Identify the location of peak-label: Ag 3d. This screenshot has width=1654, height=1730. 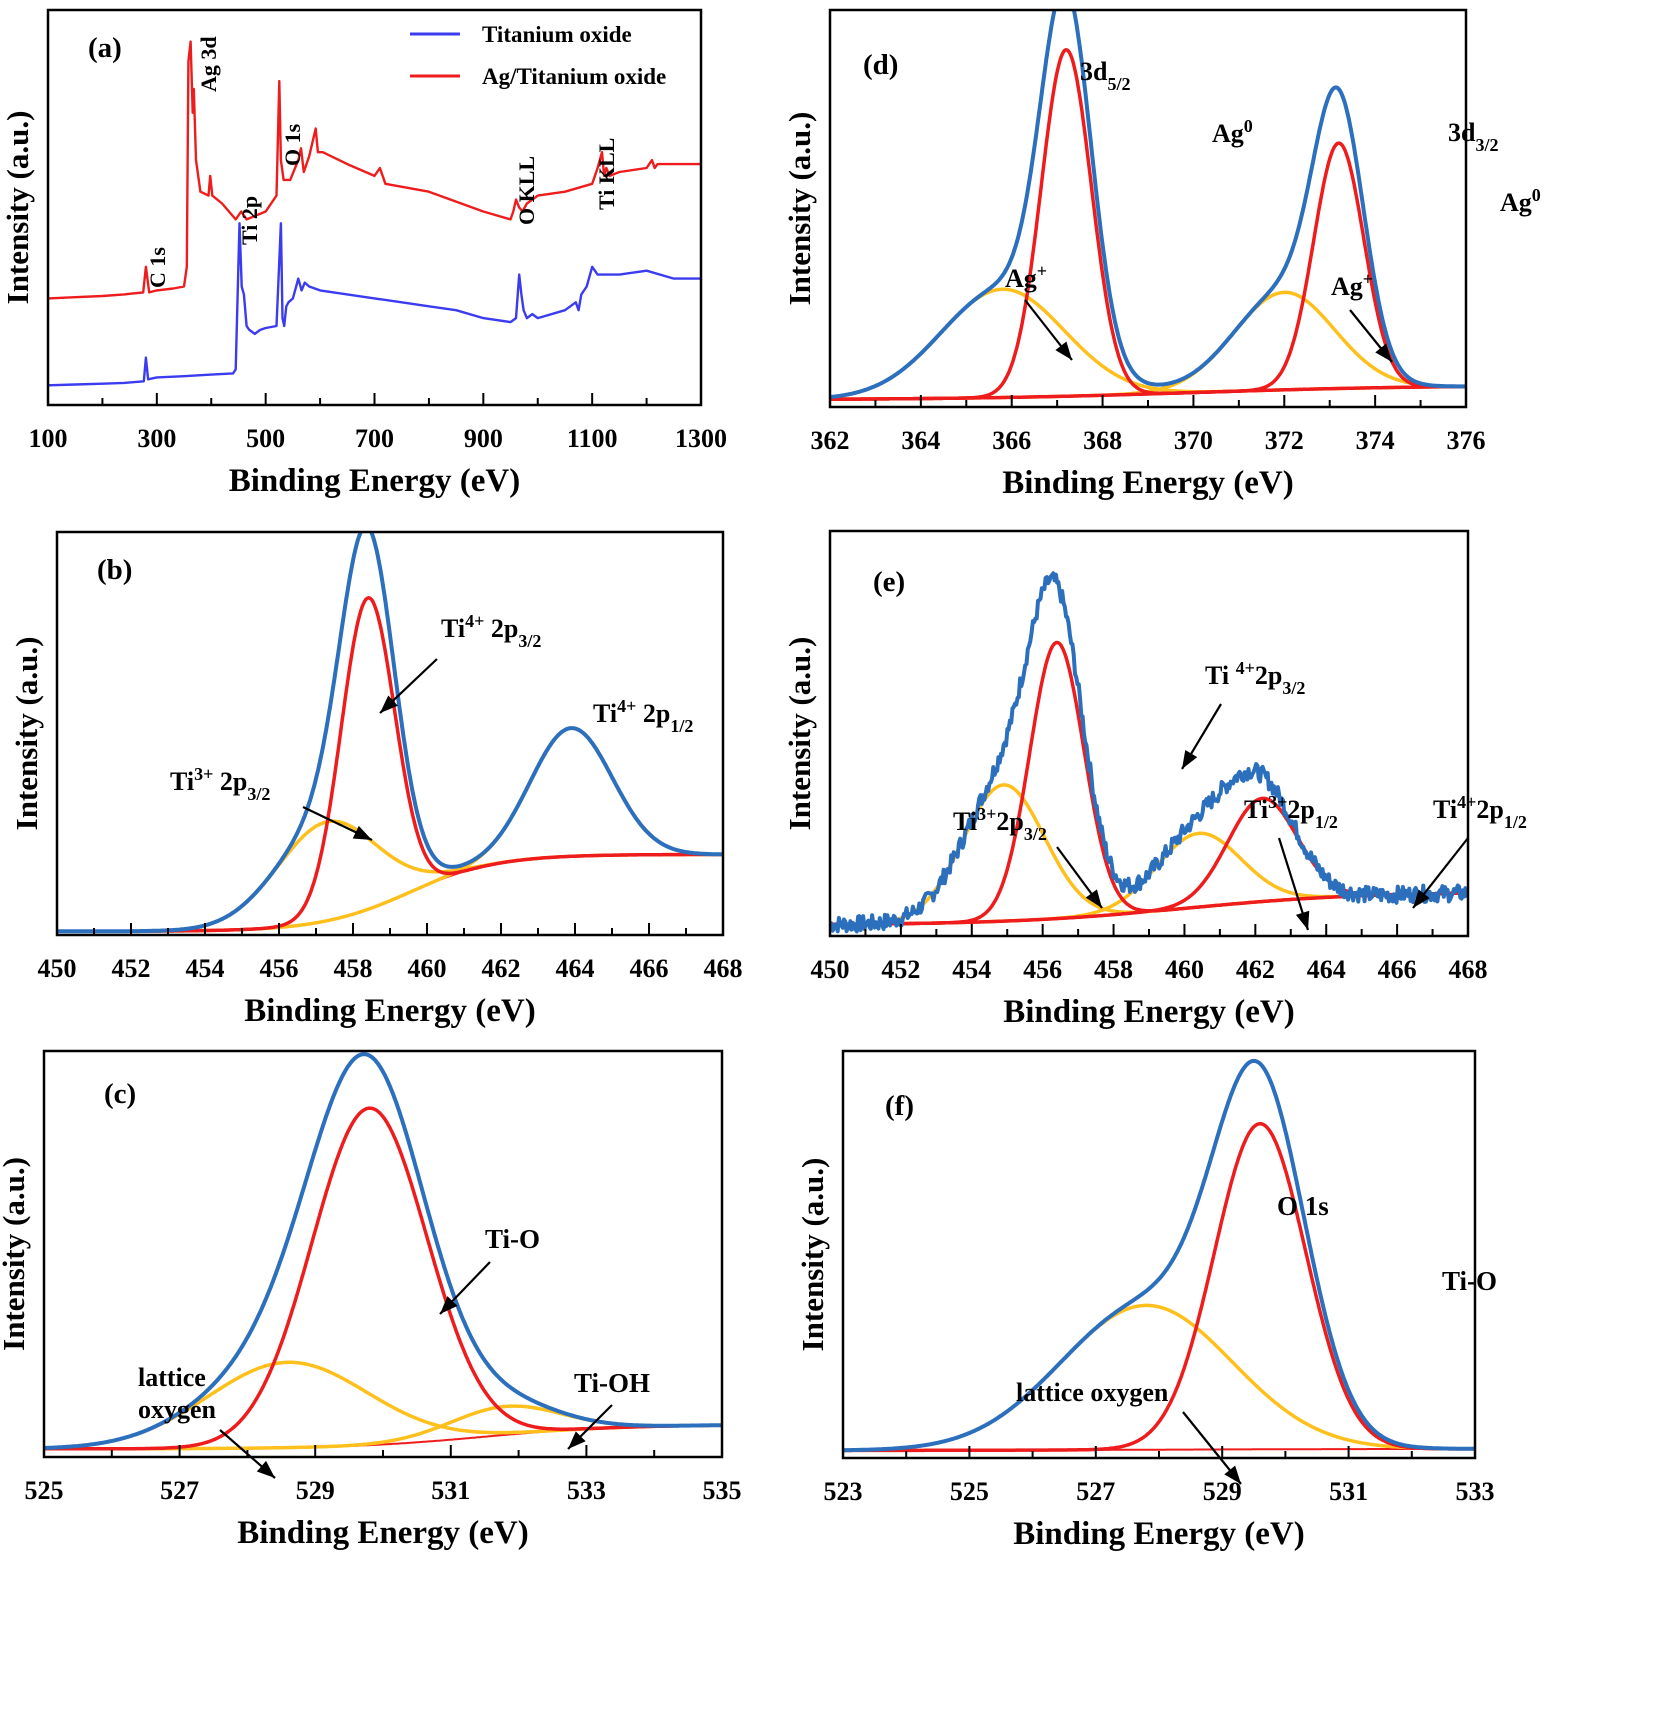
(208, 64).